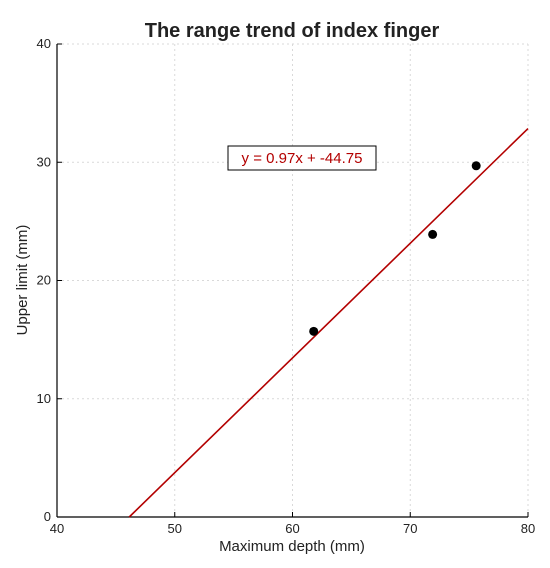 The width and height of the screenshot is (550, 568). Describe the element at coordinates (292, 528) in the screenshot. I see `x-tick-label: 60` at that location.